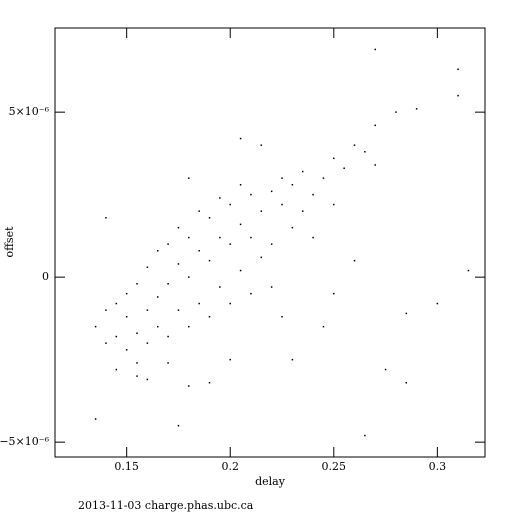 The height and width of the screenshot is (512, 512). I want to click on y-axis-label: offset, so click(9, 242).